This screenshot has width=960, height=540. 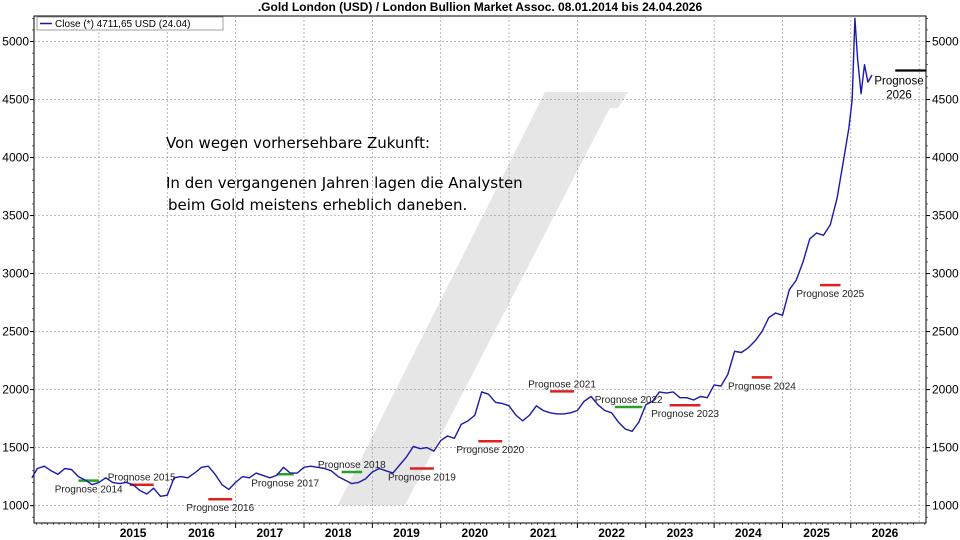 I want to click on x-tick-label: 2015, so click(x=133, y=533).